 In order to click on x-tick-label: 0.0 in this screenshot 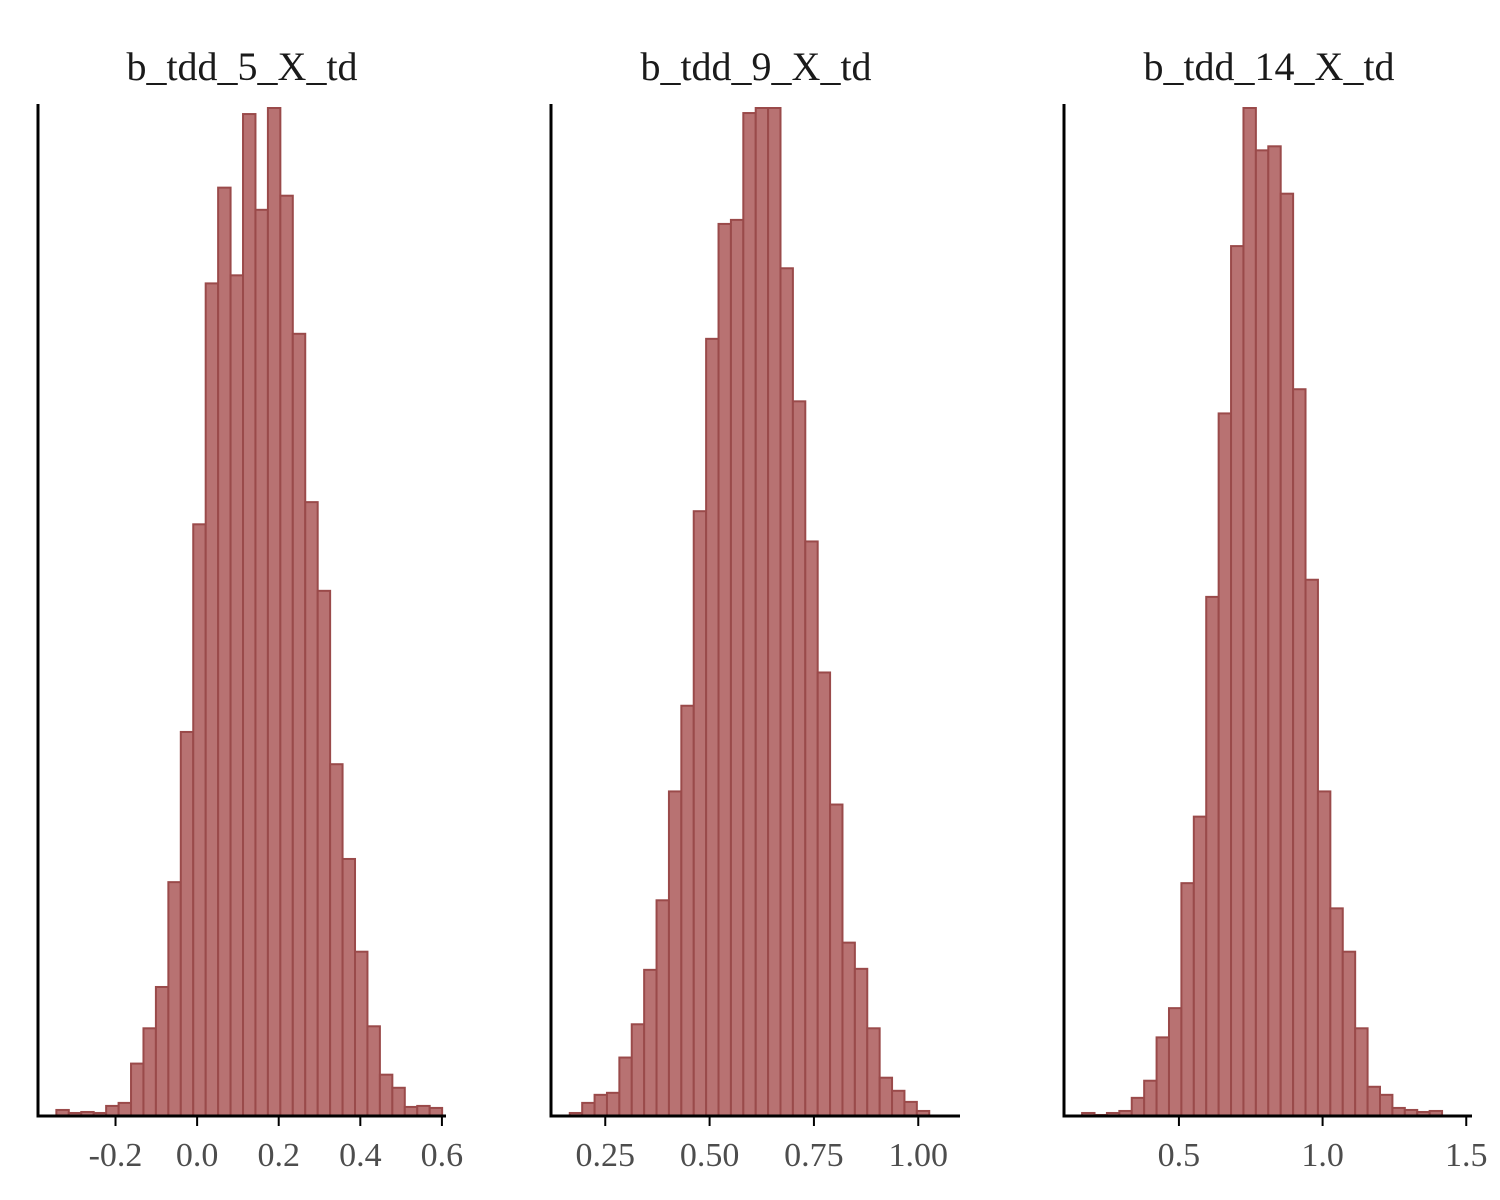, I will do `click(197, 1155)`.